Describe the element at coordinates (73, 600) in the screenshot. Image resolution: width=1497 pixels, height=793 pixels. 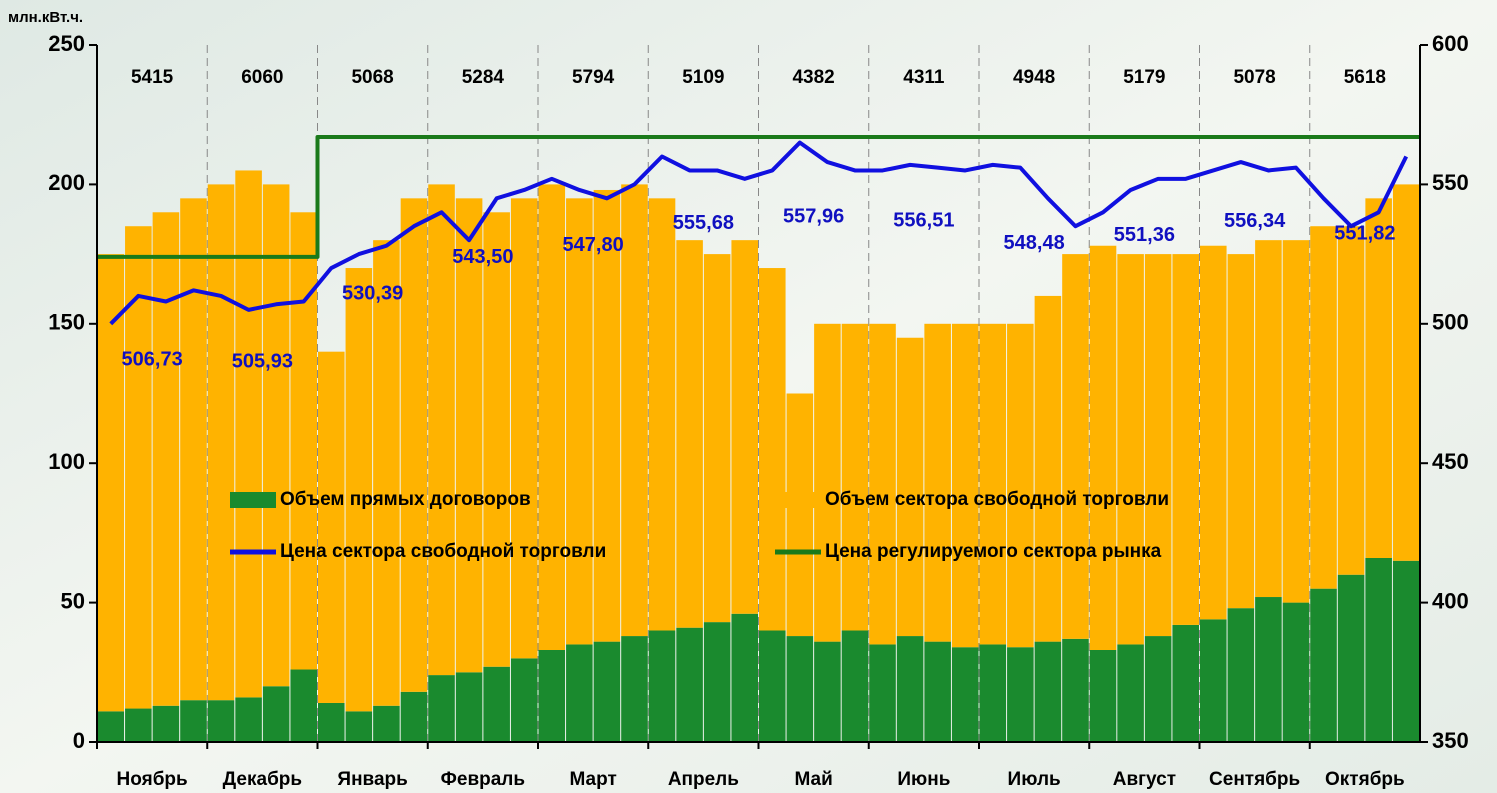
I see `y-tick-label: 50` at that location.